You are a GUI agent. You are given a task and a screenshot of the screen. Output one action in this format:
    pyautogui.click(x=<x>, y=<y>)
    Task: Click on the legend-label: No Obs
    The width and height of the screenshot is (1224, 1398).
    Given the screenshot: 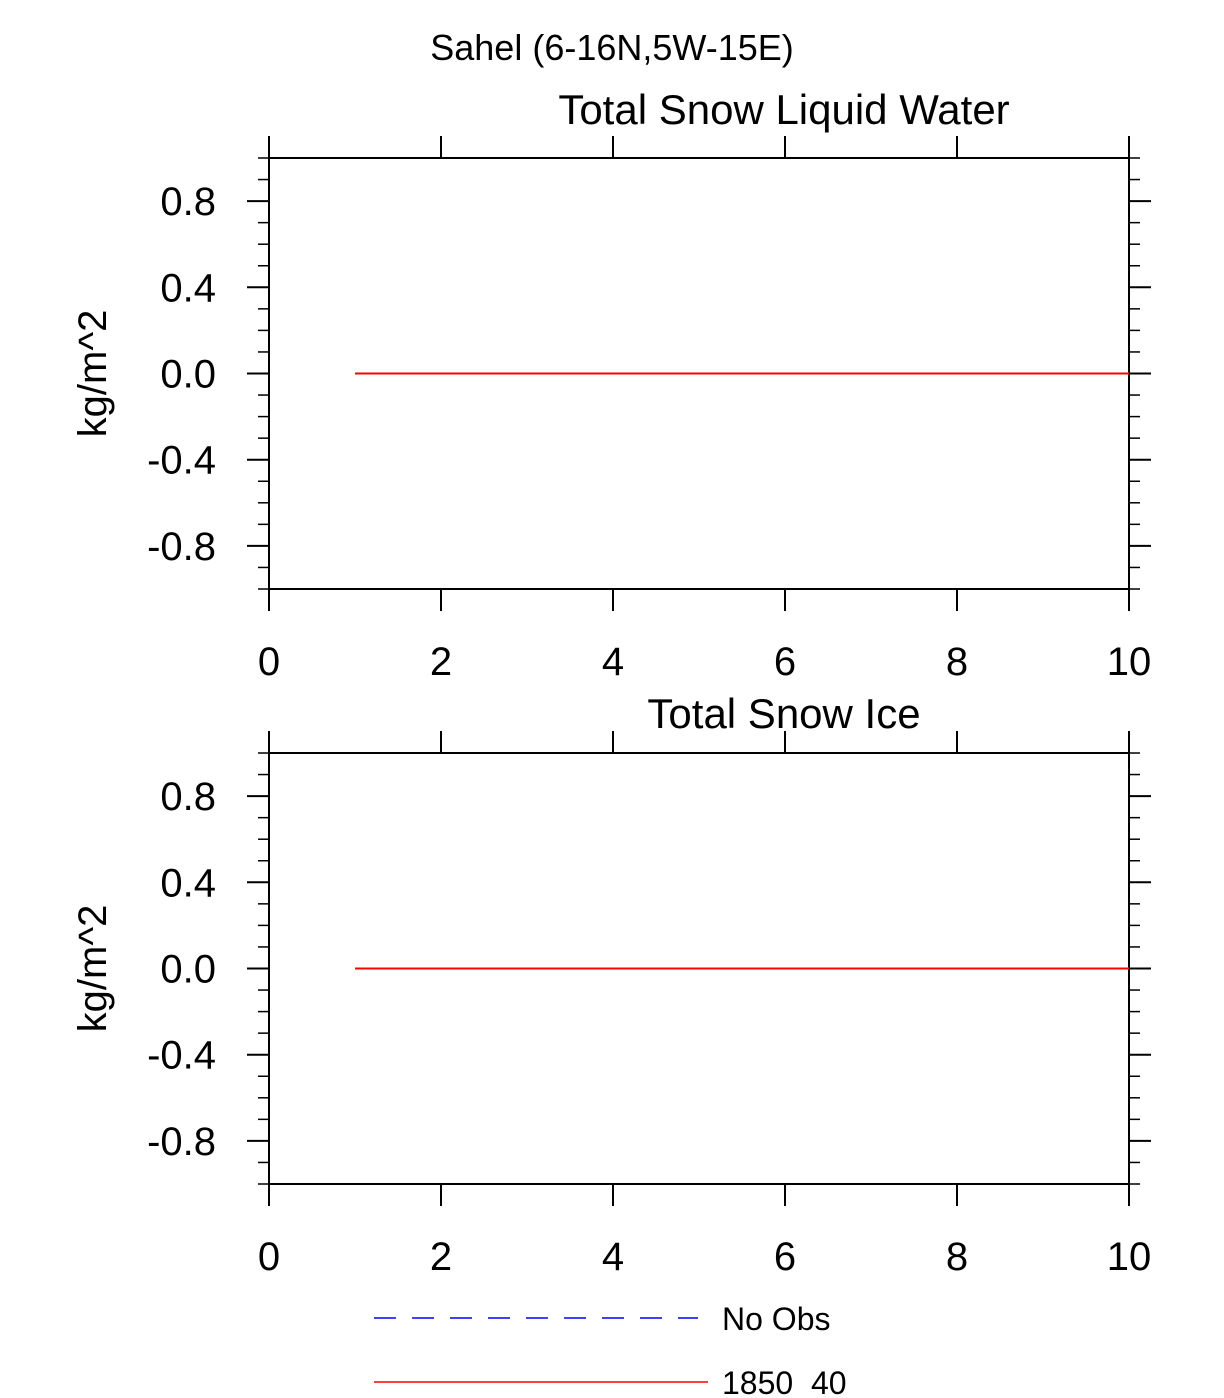 What is the action you would take?
    pyautogui.click(x=776, y=1319)
    